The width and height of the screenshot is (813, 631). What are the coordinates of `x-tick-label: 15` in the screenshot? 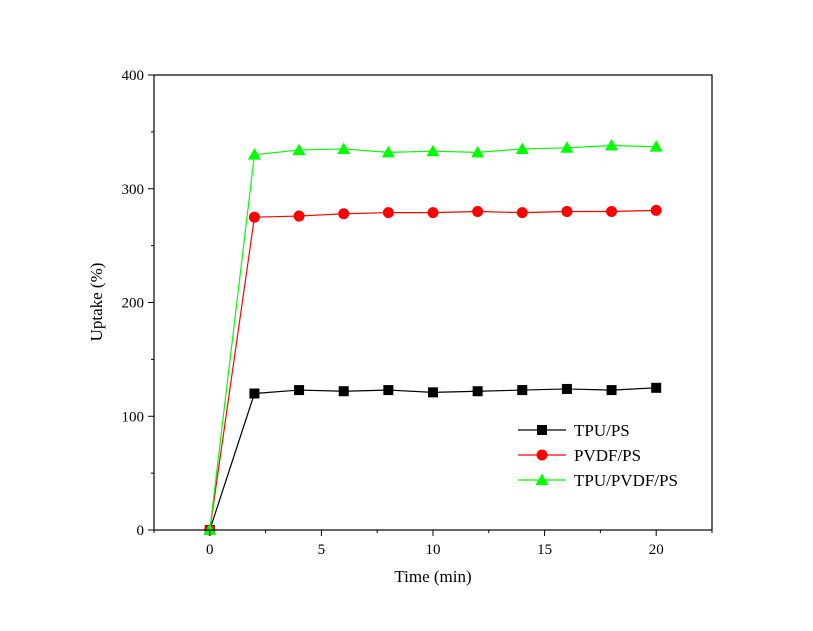 It's located at (544, 550).